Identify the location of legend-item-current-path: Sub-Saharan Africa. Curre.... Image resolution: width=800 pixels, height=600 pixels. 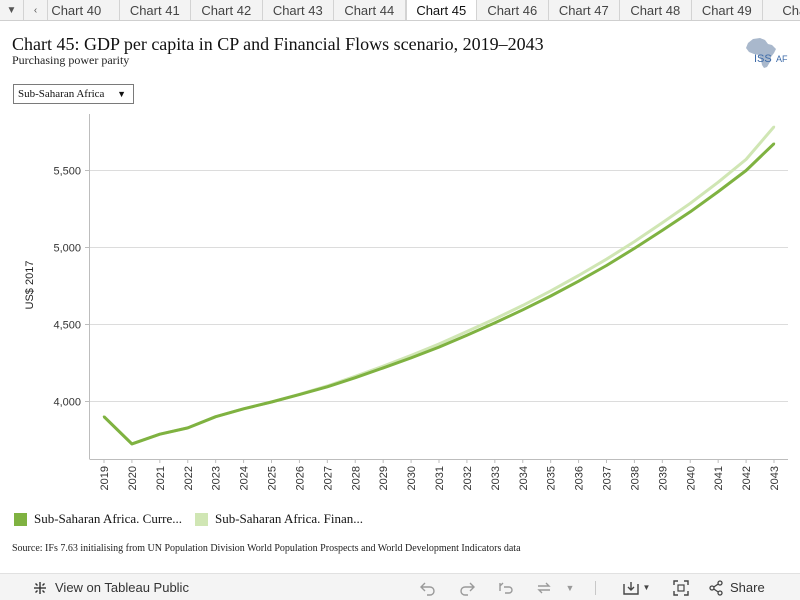
(98, 519).